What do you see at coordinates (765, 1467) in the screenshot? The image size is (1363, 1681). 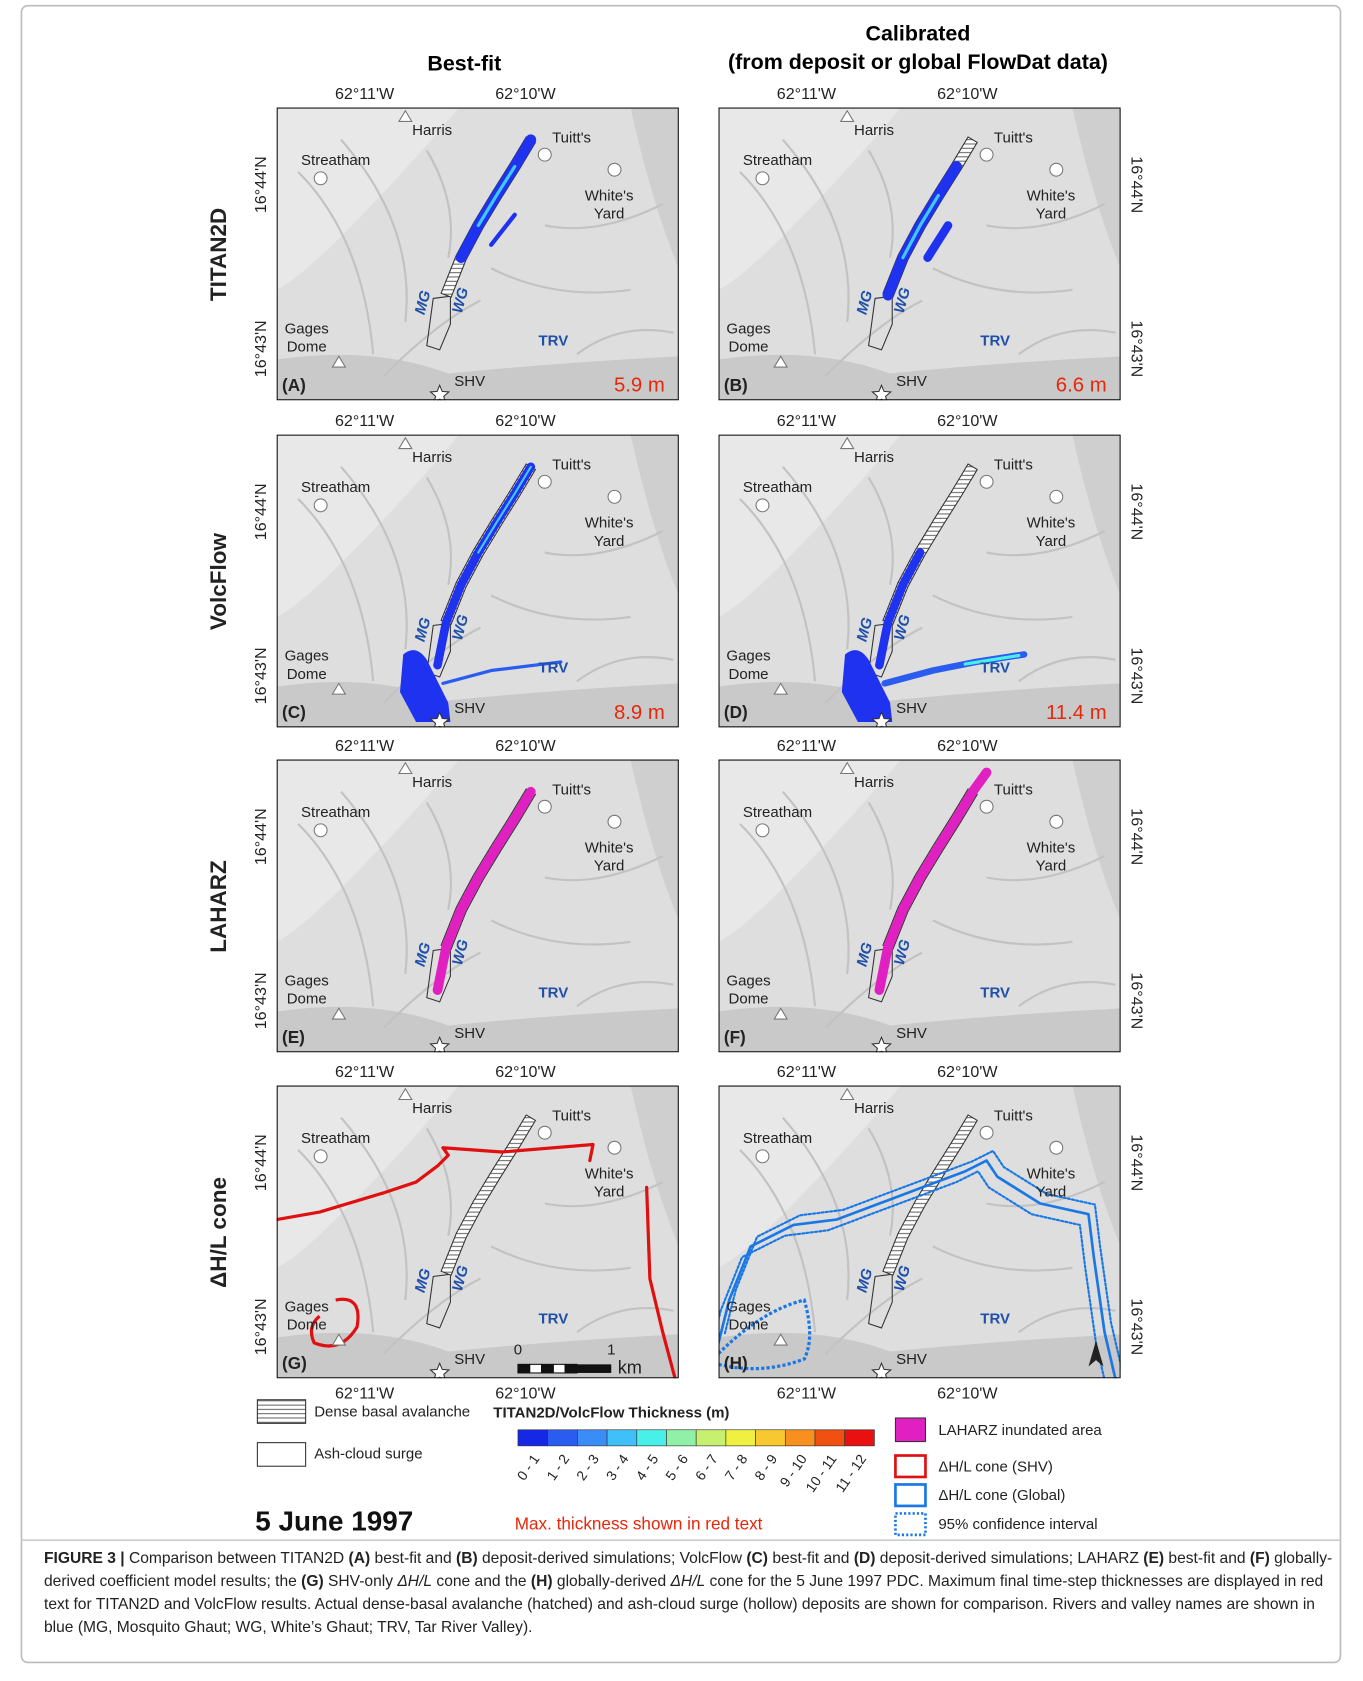 I see `colorbar-label: 8 - 9` at bounding box center [765, 1467].